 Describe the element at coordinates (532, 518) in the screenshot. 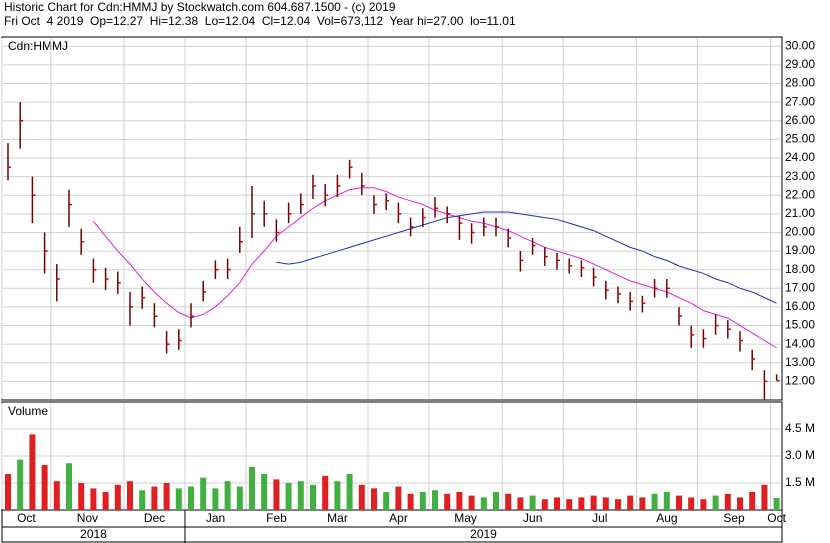

I see `x-tick-label: Jun` at that location.